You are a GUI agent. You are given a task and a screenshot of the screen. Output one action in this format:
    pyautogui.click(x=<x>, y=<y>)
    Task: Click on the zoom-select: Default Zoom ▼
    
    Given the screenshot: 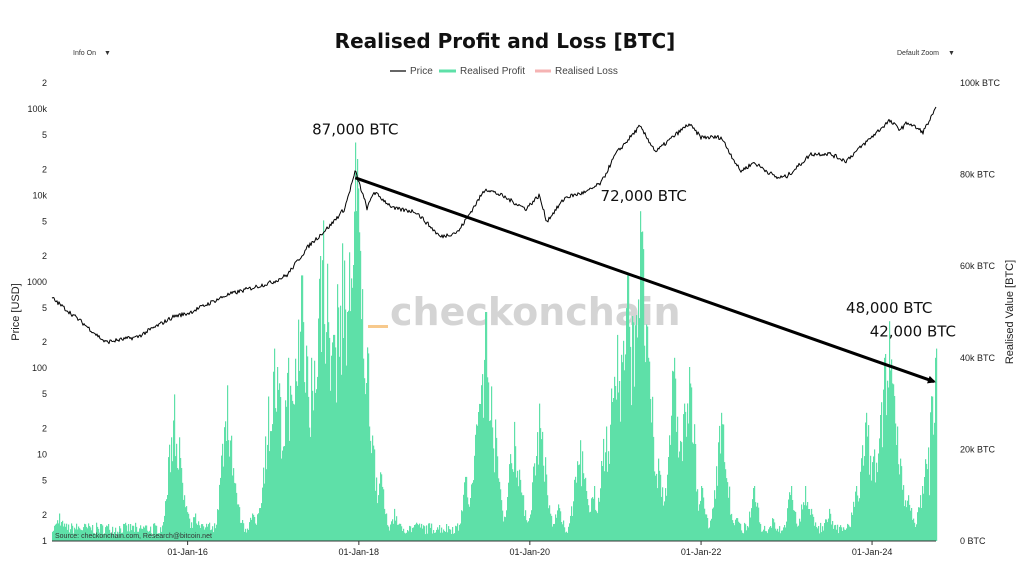 What is the action you would take?
    pyautogui.click(x=926, y=53)
    